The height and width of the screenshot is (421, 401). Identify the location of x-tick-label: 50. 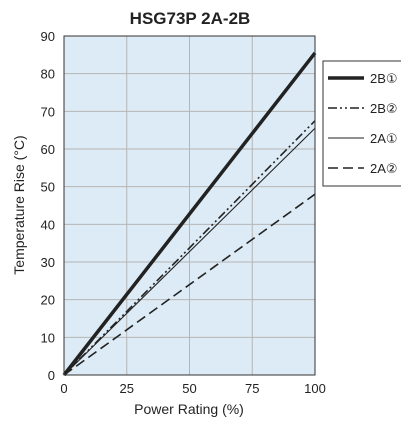
(189, 388).